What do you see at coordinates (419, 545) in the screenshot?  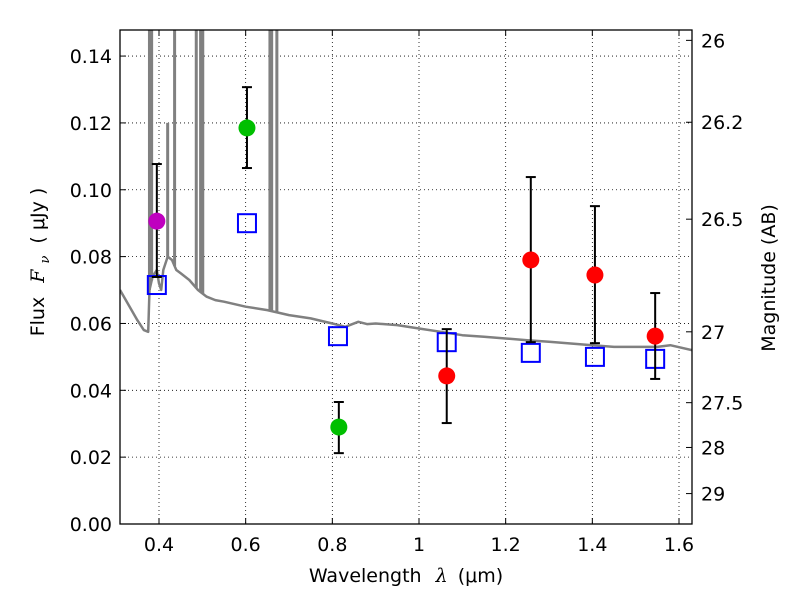 I see `x-tick-label: 1` at bounding box center [419, 545].